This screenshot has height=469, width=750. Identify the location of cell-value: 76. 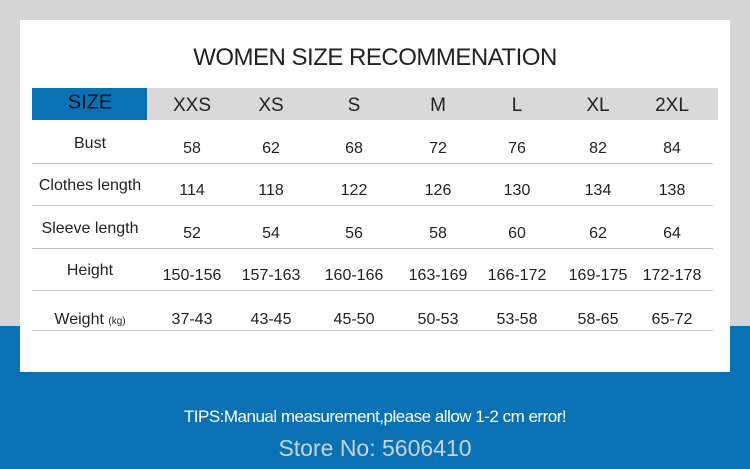
(517, 148).